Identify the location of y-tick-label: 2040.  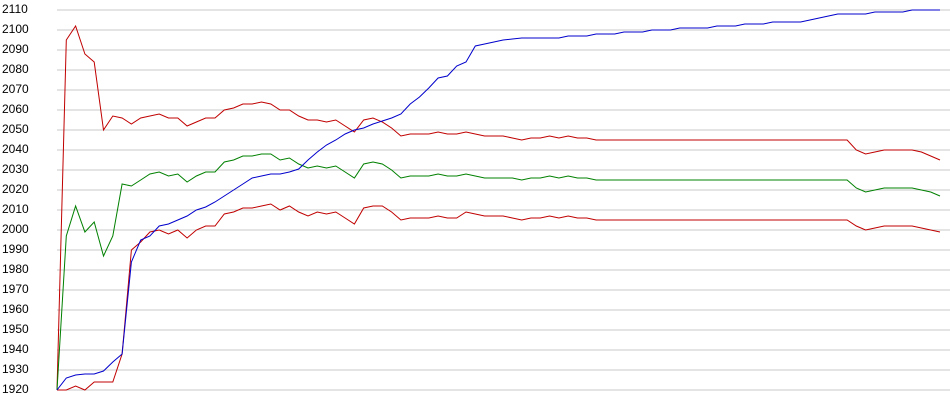
(15, 149).